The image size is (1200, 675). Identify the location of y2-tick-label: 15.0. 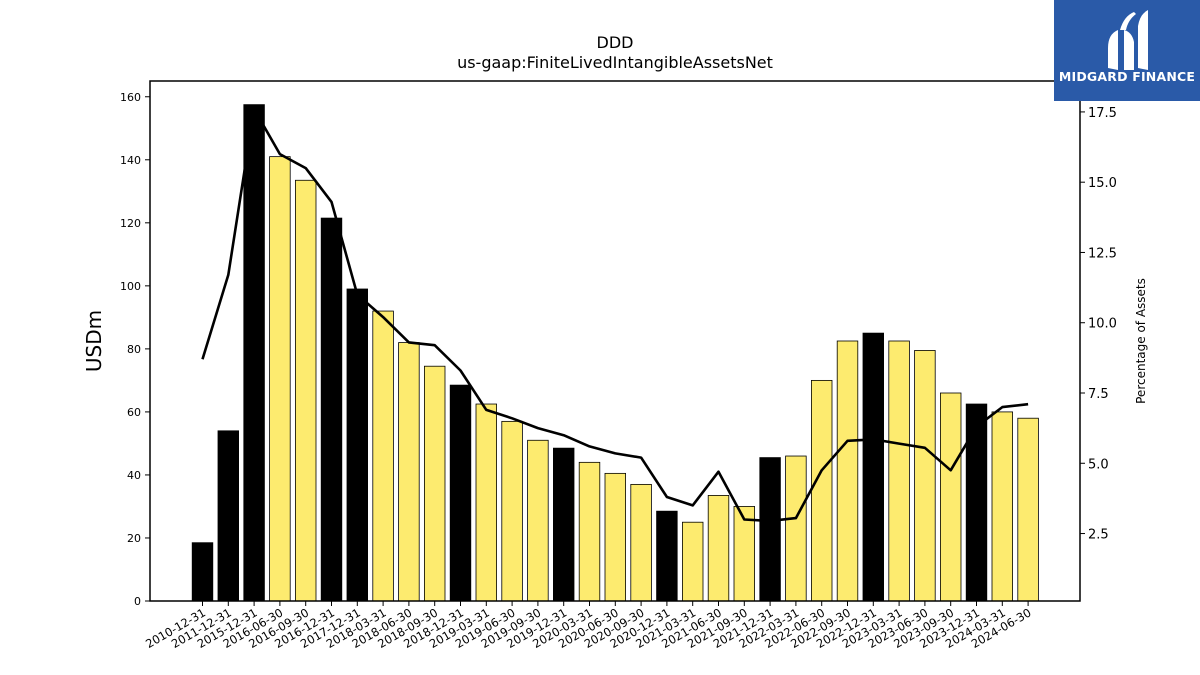
(1102, 183).